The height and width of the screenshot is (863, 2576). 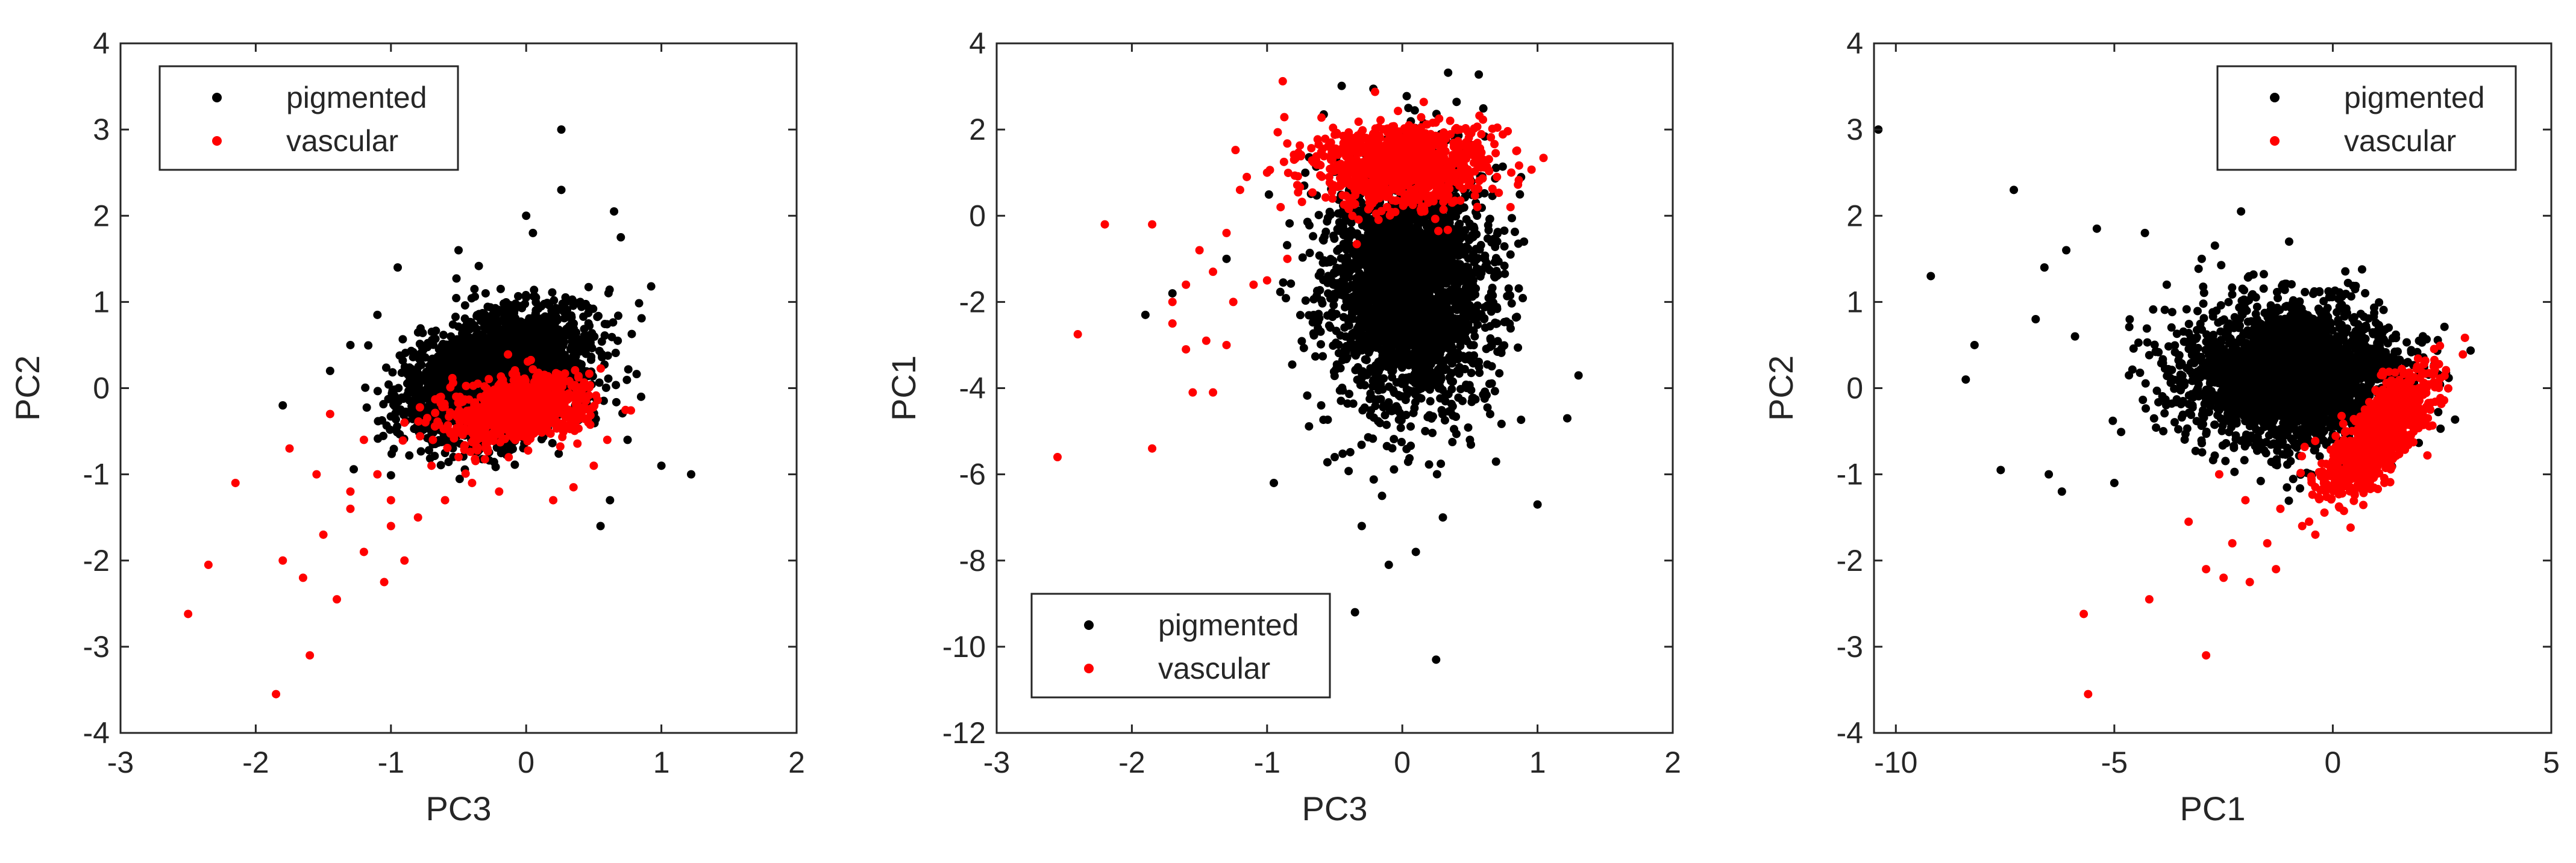 I want to click on data-points, so click(x=439, y=412).